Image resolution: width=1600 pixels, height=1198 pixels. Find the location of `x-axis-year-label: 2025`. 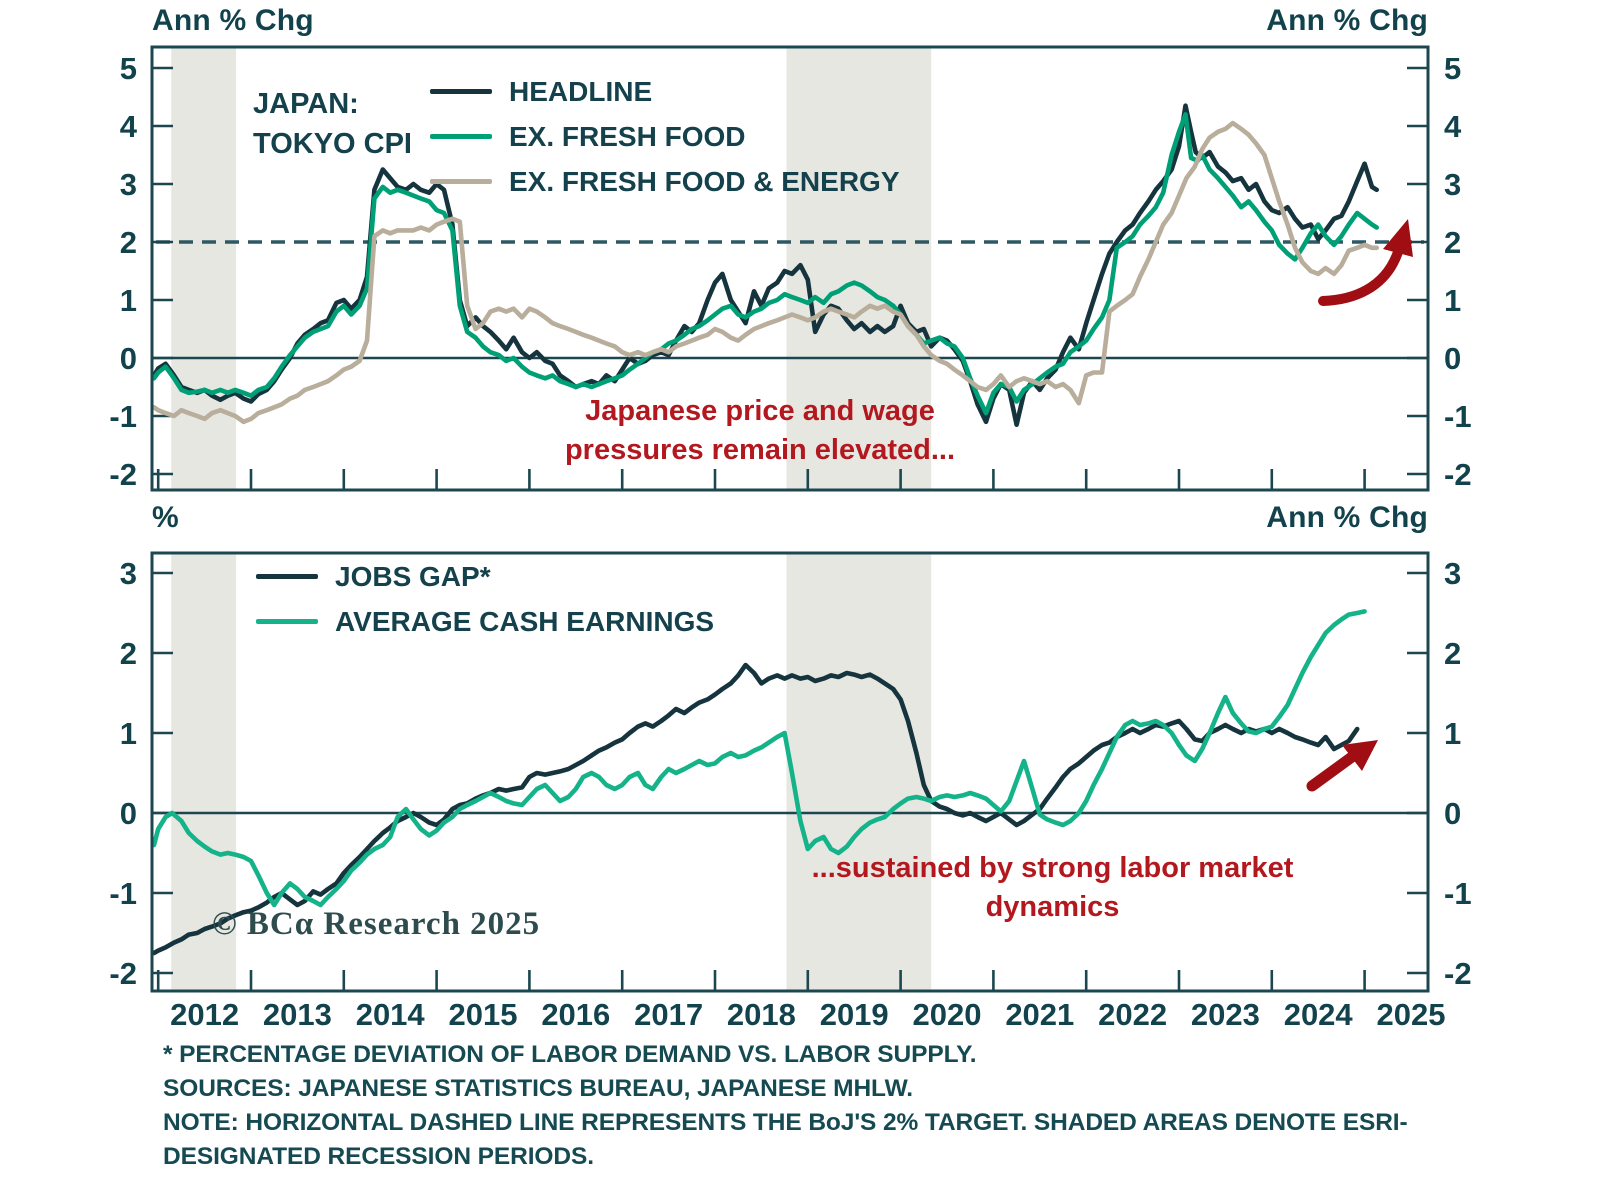

x-axis-year-label: 2025 is located at coordinates (1411, 1014).